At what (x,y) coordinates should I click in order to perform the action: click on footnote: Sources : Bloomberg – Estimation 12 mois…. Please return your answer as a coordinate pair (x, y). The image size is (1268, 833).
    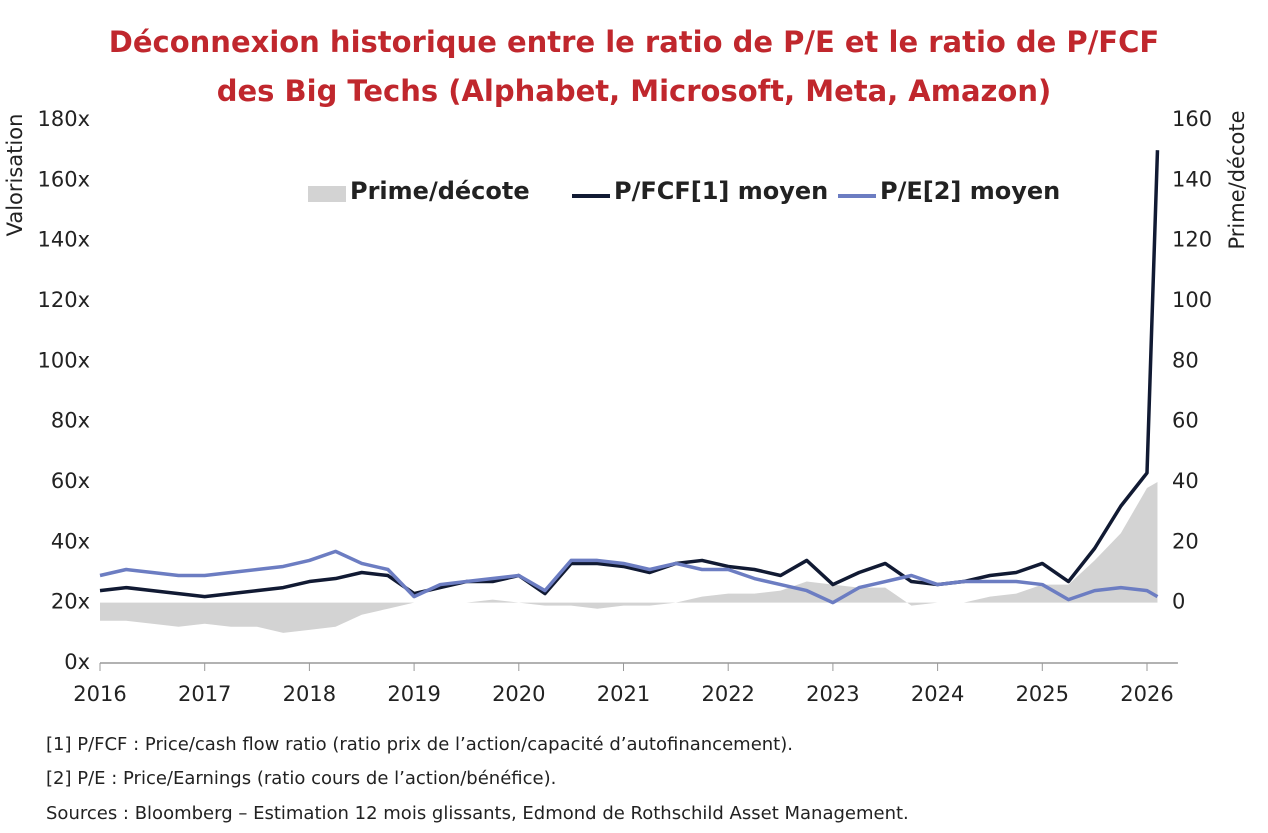
    Looking at the image, I should click on (477, 813).